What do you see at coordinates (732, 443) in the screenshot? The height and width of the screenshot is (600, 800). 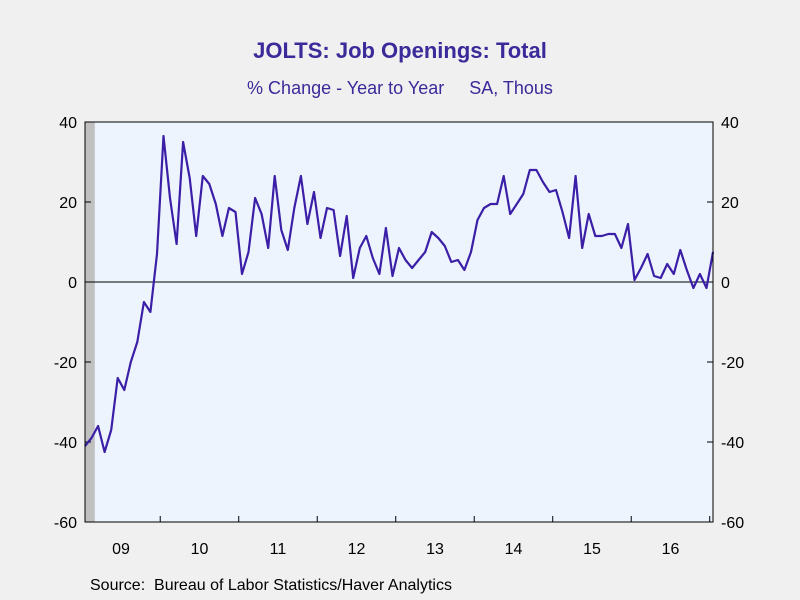 I see `y-tick-label-right: -40` at bounding box center [732, 443].